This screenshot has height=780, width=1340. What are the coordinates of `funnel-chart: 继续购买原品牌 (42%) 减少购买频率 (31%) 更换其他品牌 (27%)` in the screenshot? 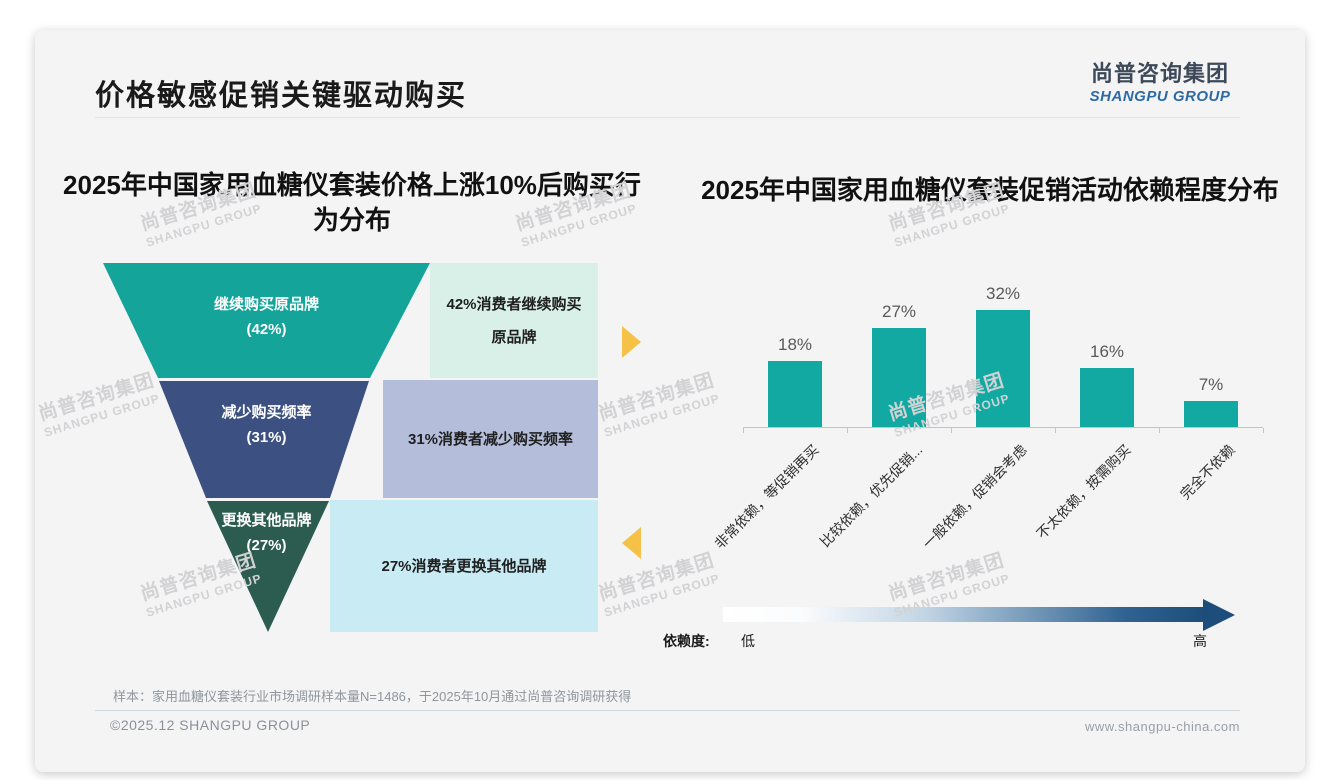 It's located at (266, 447).